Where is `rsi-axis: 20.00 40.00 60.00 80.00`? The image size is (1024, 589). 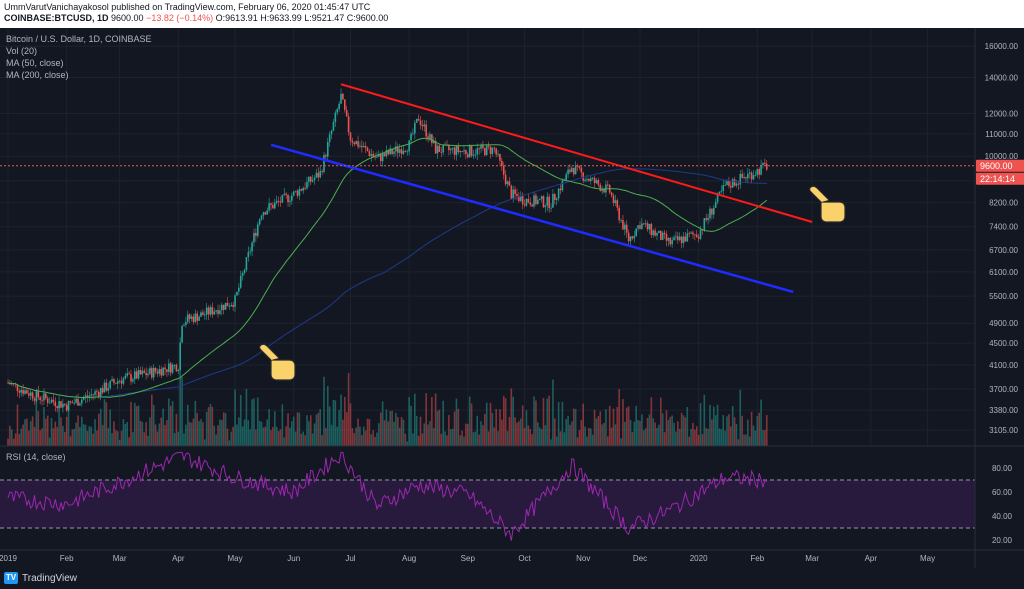 rsi-axis: 20.00 40.00 60.00 80.00 is located at coordinates (1002, 504).